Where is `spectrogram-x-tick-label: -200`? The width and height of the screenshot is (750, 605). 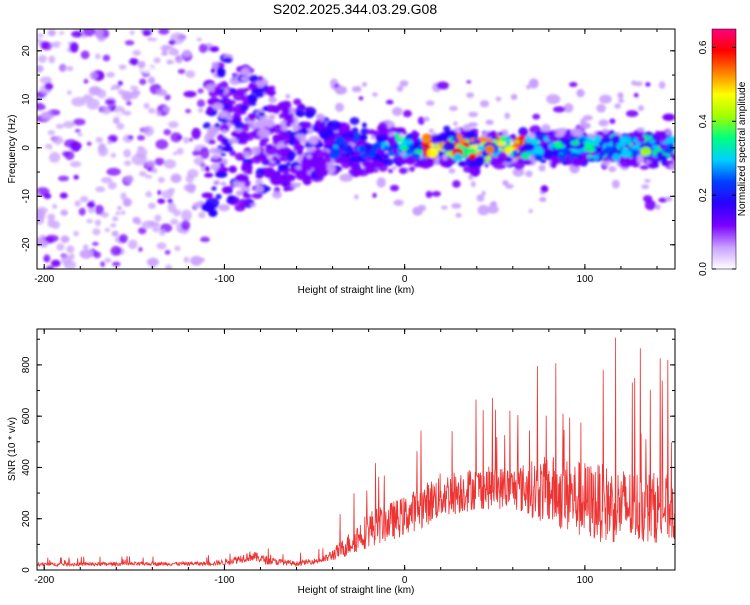 spectrogram-x-tick-label: -200 is located at coordinates (44, 279).